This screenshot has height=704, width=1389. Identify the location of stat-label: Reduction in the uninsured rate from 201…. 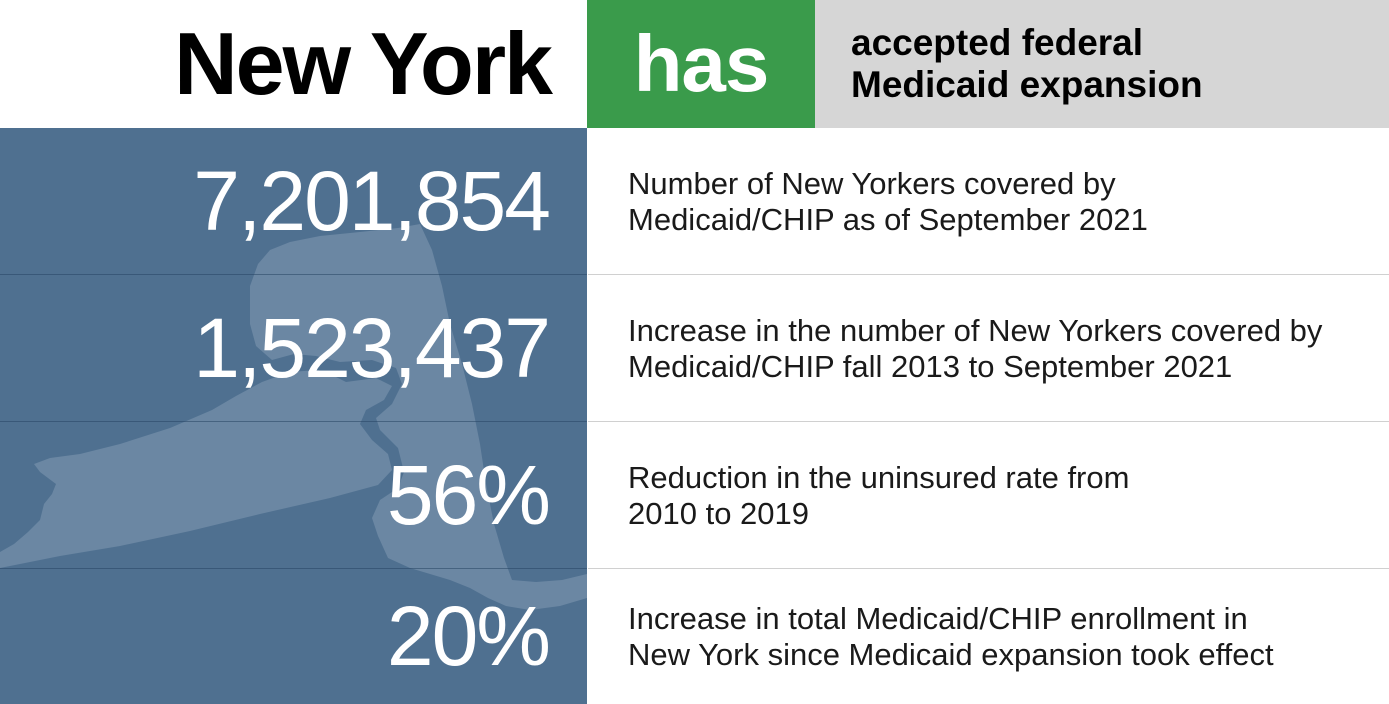
(988, 495).